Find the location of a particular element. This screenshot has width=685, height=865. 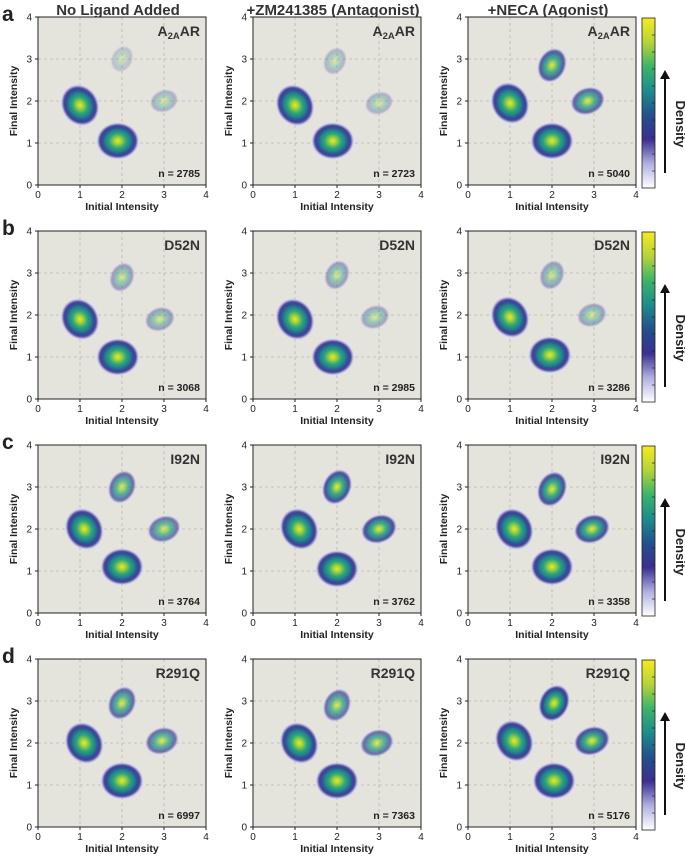

column-title-agonist: +NECA (Agonist) is located at coordinates (548, 10).